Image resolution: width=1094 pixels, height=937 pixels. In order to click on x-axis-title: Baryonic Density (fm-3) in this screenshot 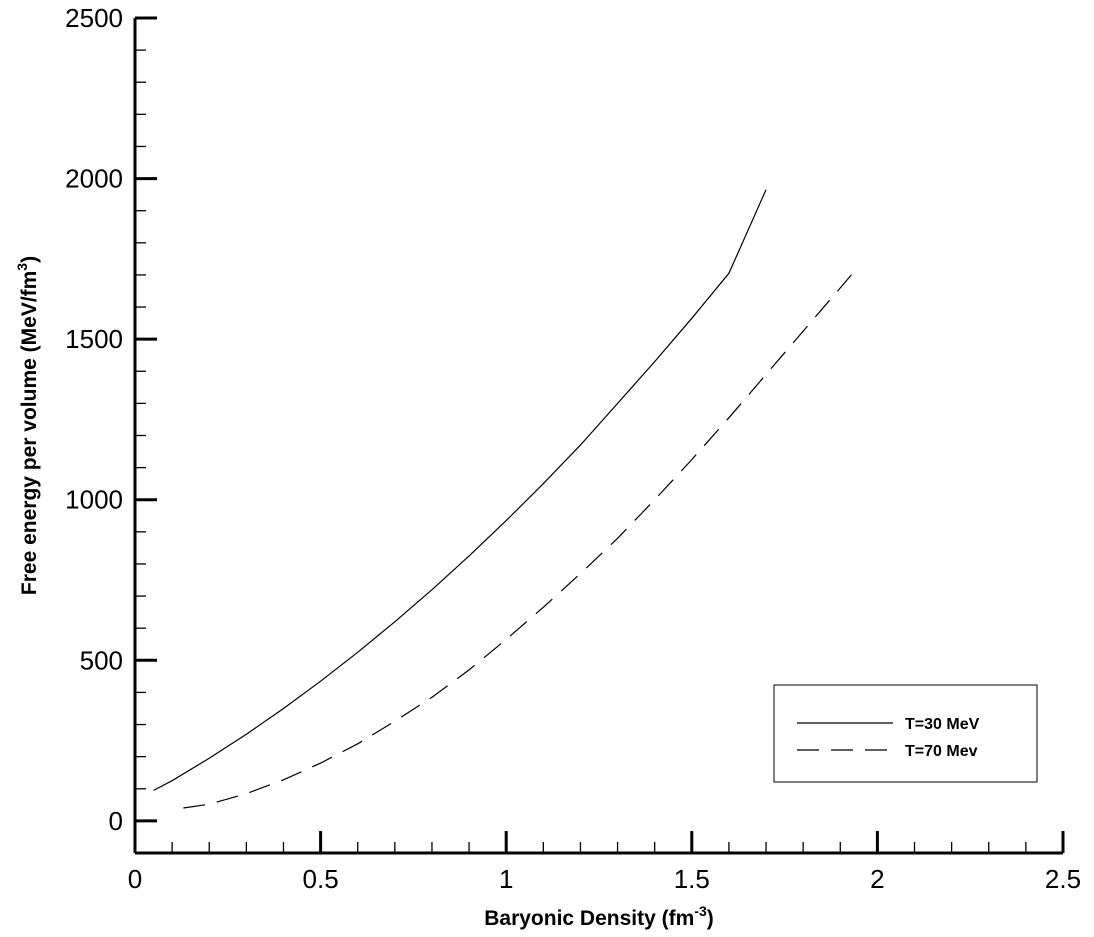, I will do `click(599, 916)`.